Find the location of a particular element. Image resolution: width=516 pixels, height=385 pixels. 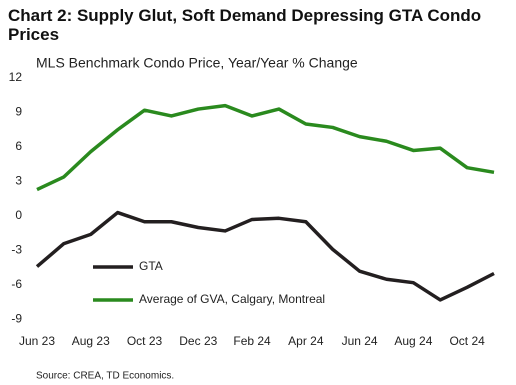

x-tick-label: Oct 24 is located at coordinates (467, 341).